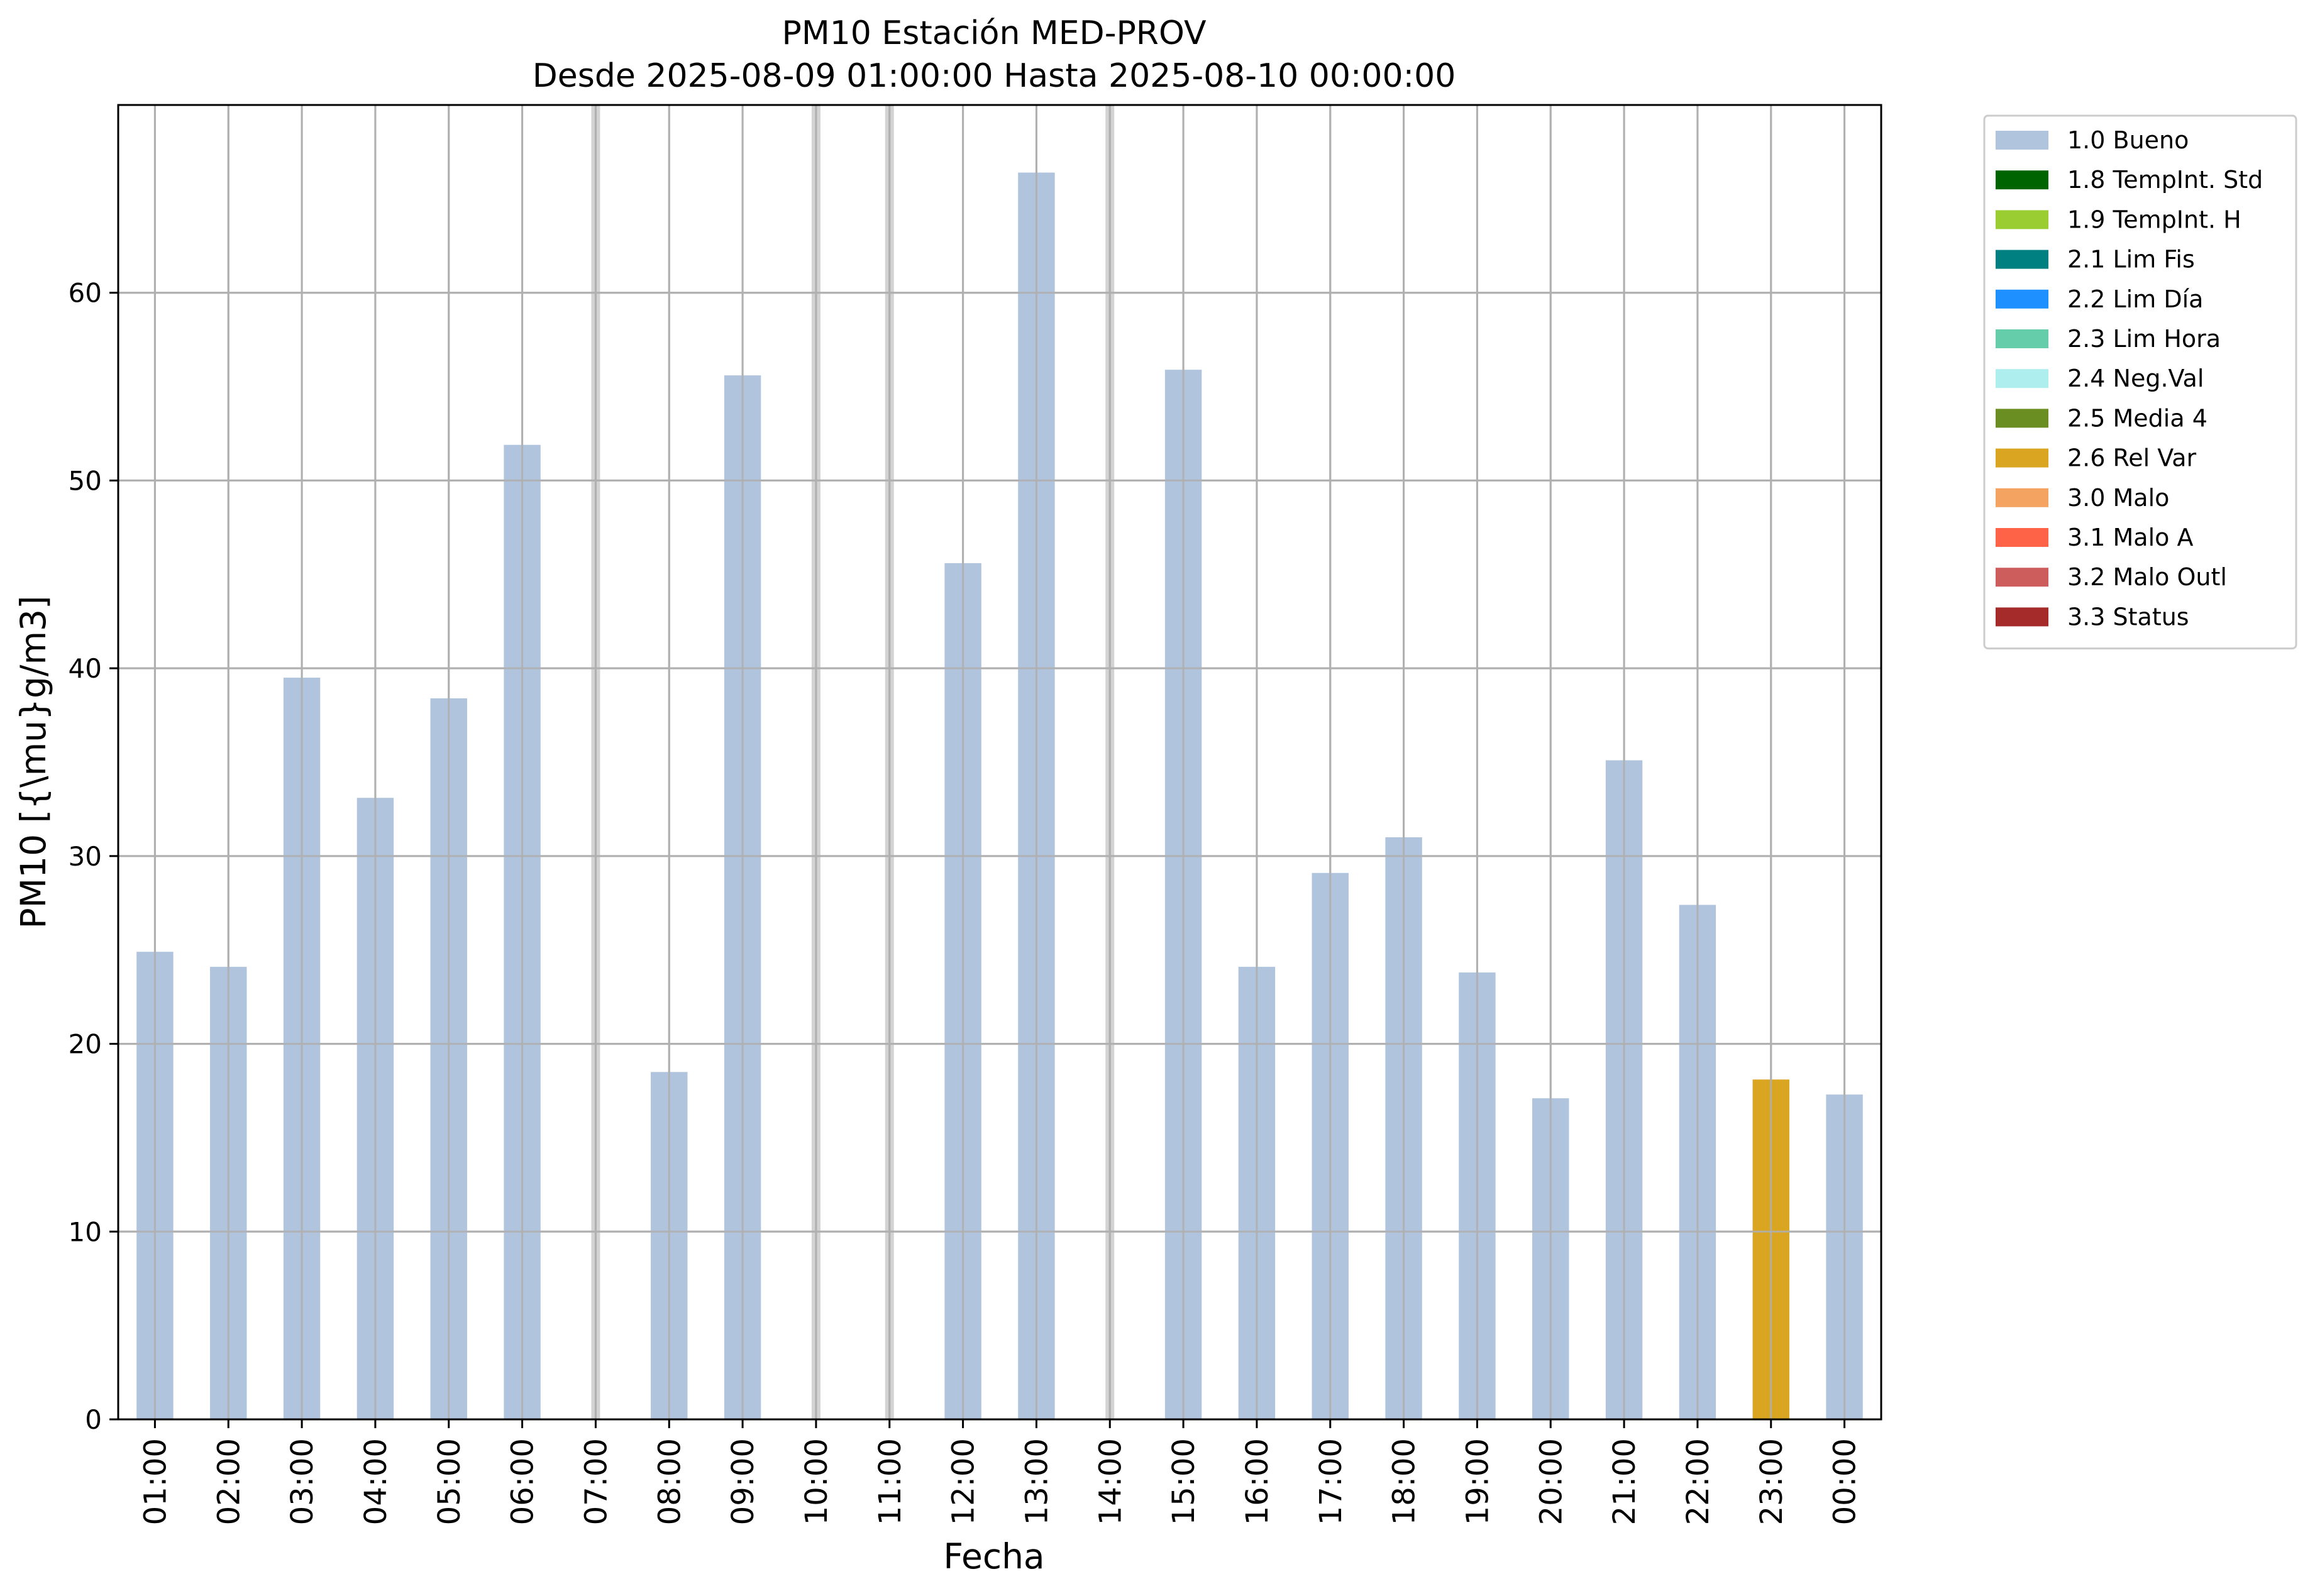  Describe the element at coordinates (963, 1481) in the screenshot. I see `x-tick-label: 12:00` at that location.